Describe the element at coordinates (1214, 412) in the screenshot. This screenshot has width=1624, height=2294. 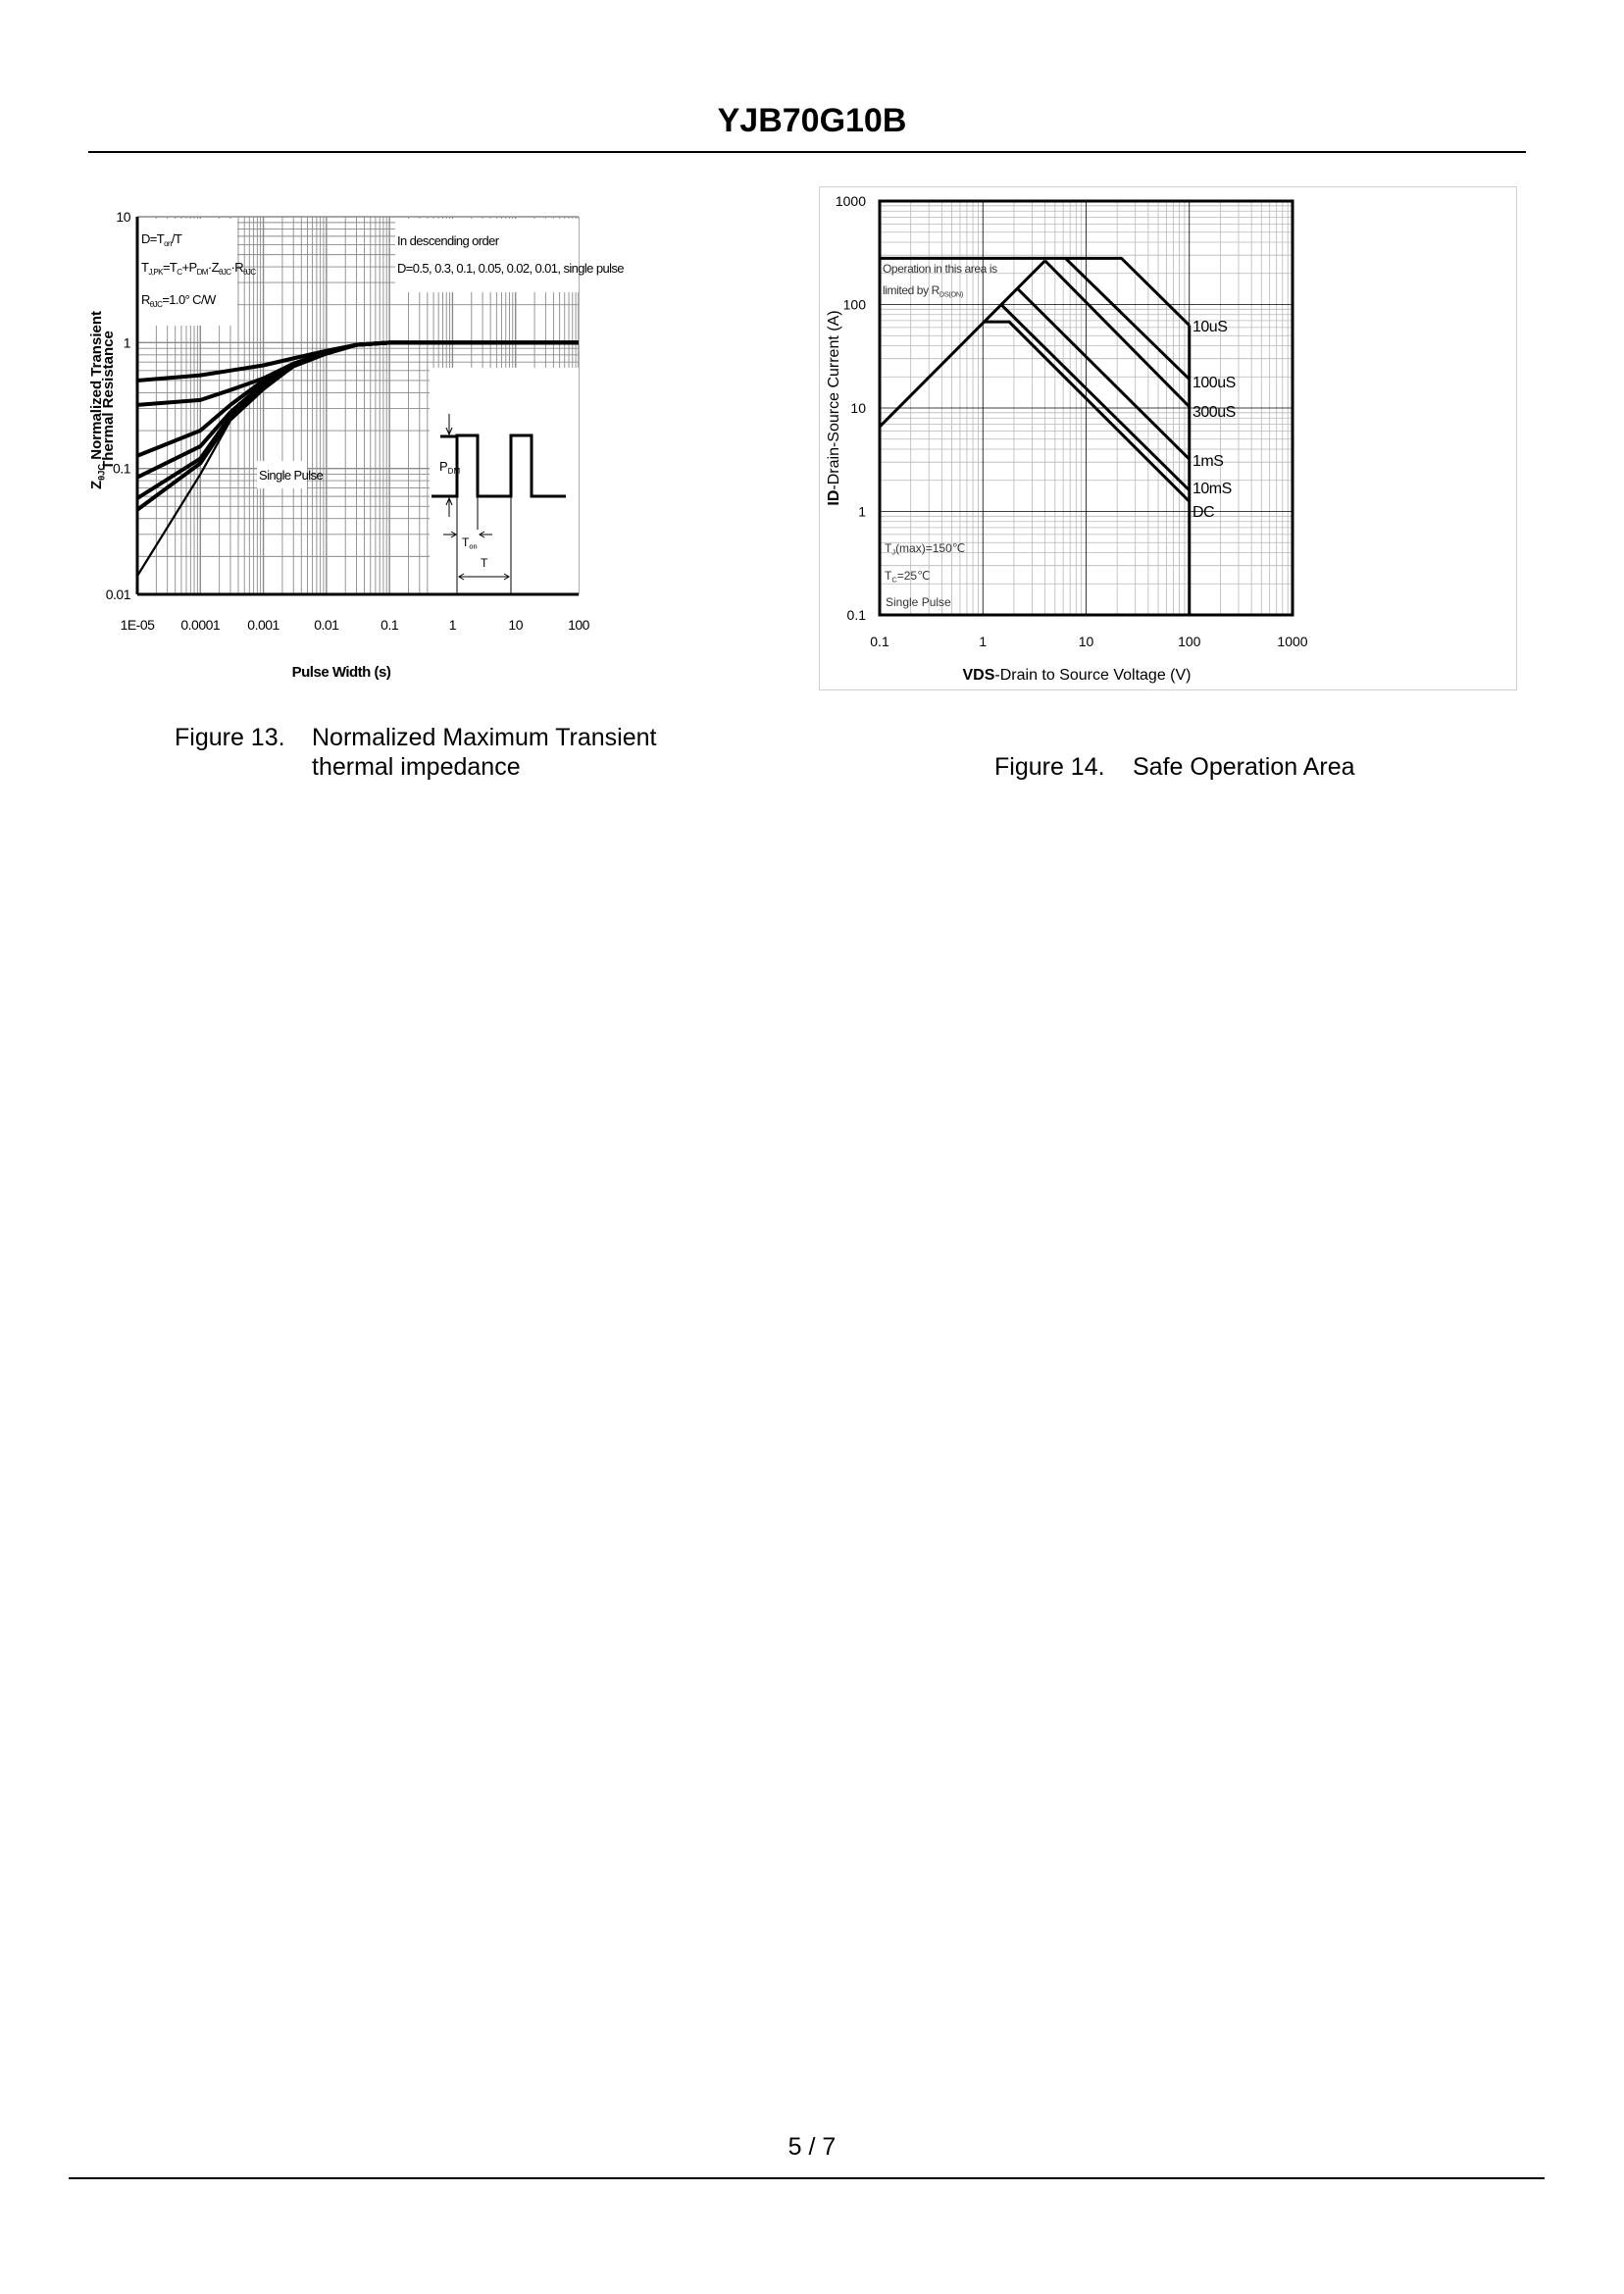
I see `series-label-300us: 300uS` at that location.